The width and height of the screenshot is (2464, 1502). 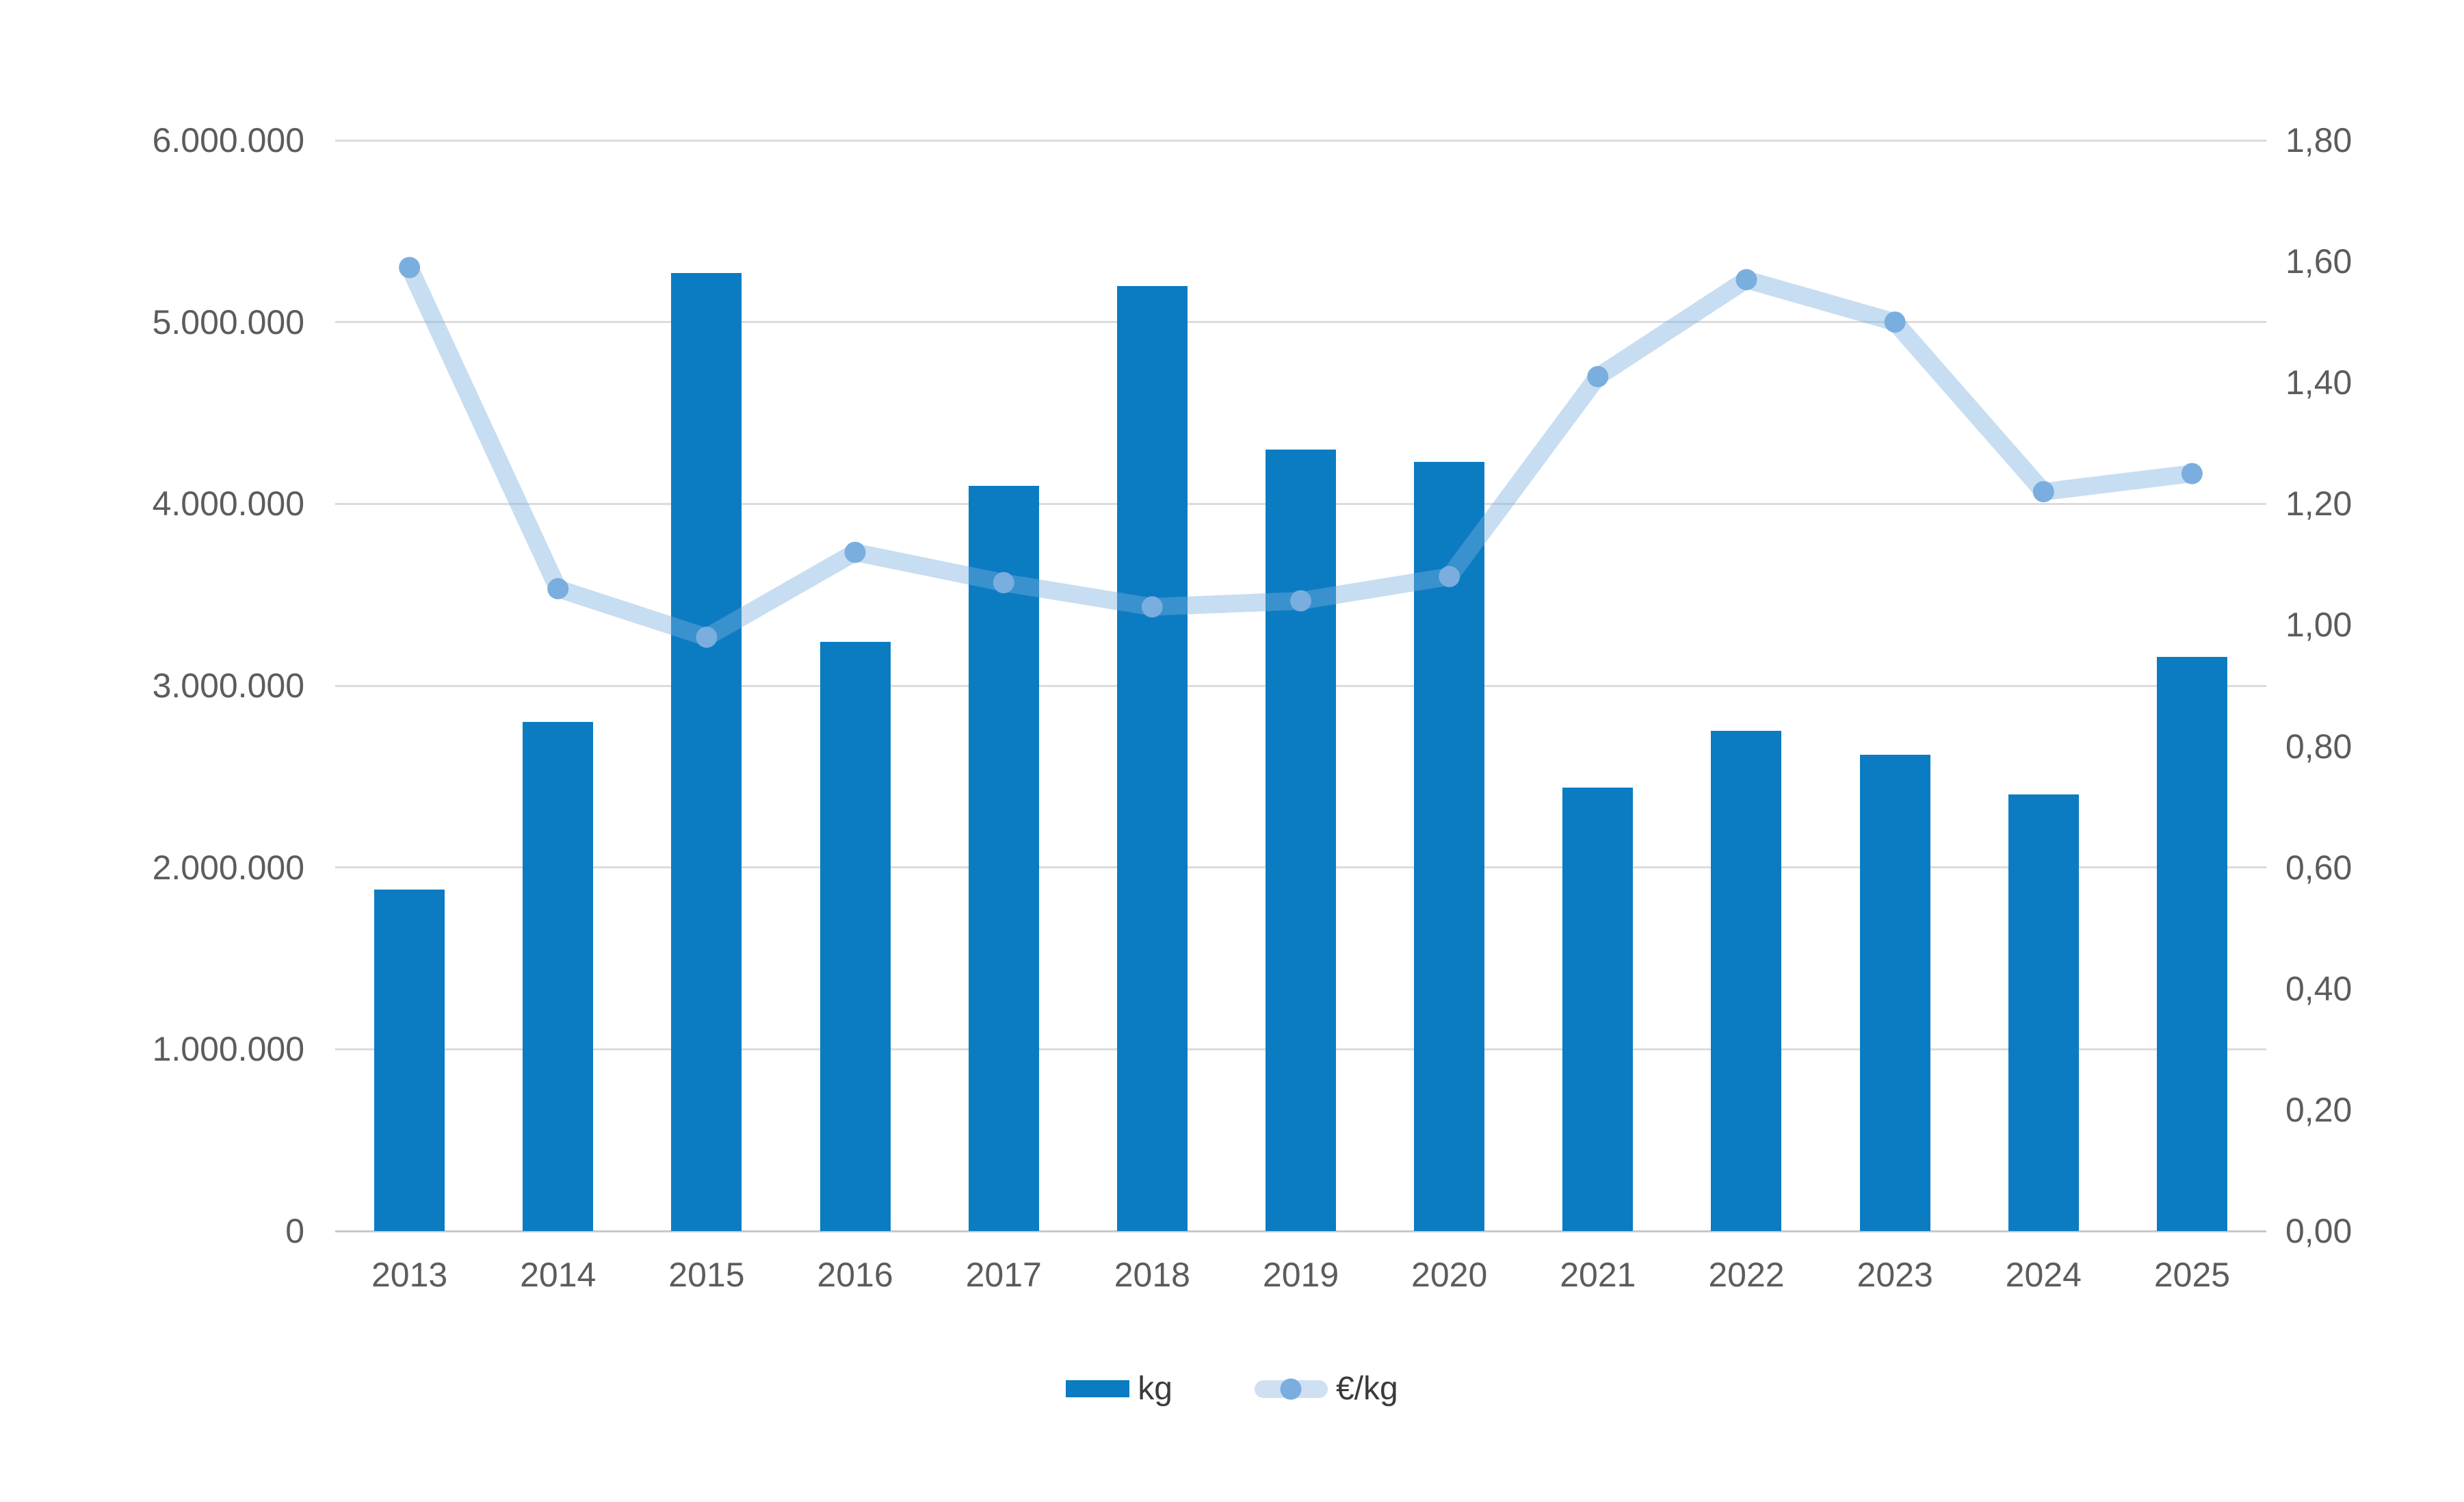 What do you see at coordinates (2318, 868) in the screenshot?
I see `right-axis-tick: 0,60` at bounding box center [2318, 868].